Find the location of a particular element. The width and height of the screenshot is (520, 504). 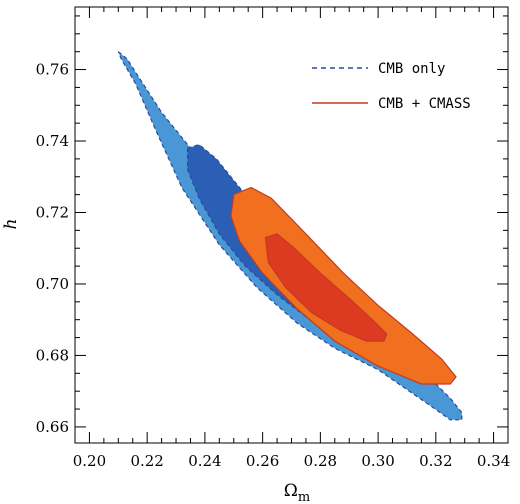

y-tick-label: 0.72 is located at coordinates (52, 212).